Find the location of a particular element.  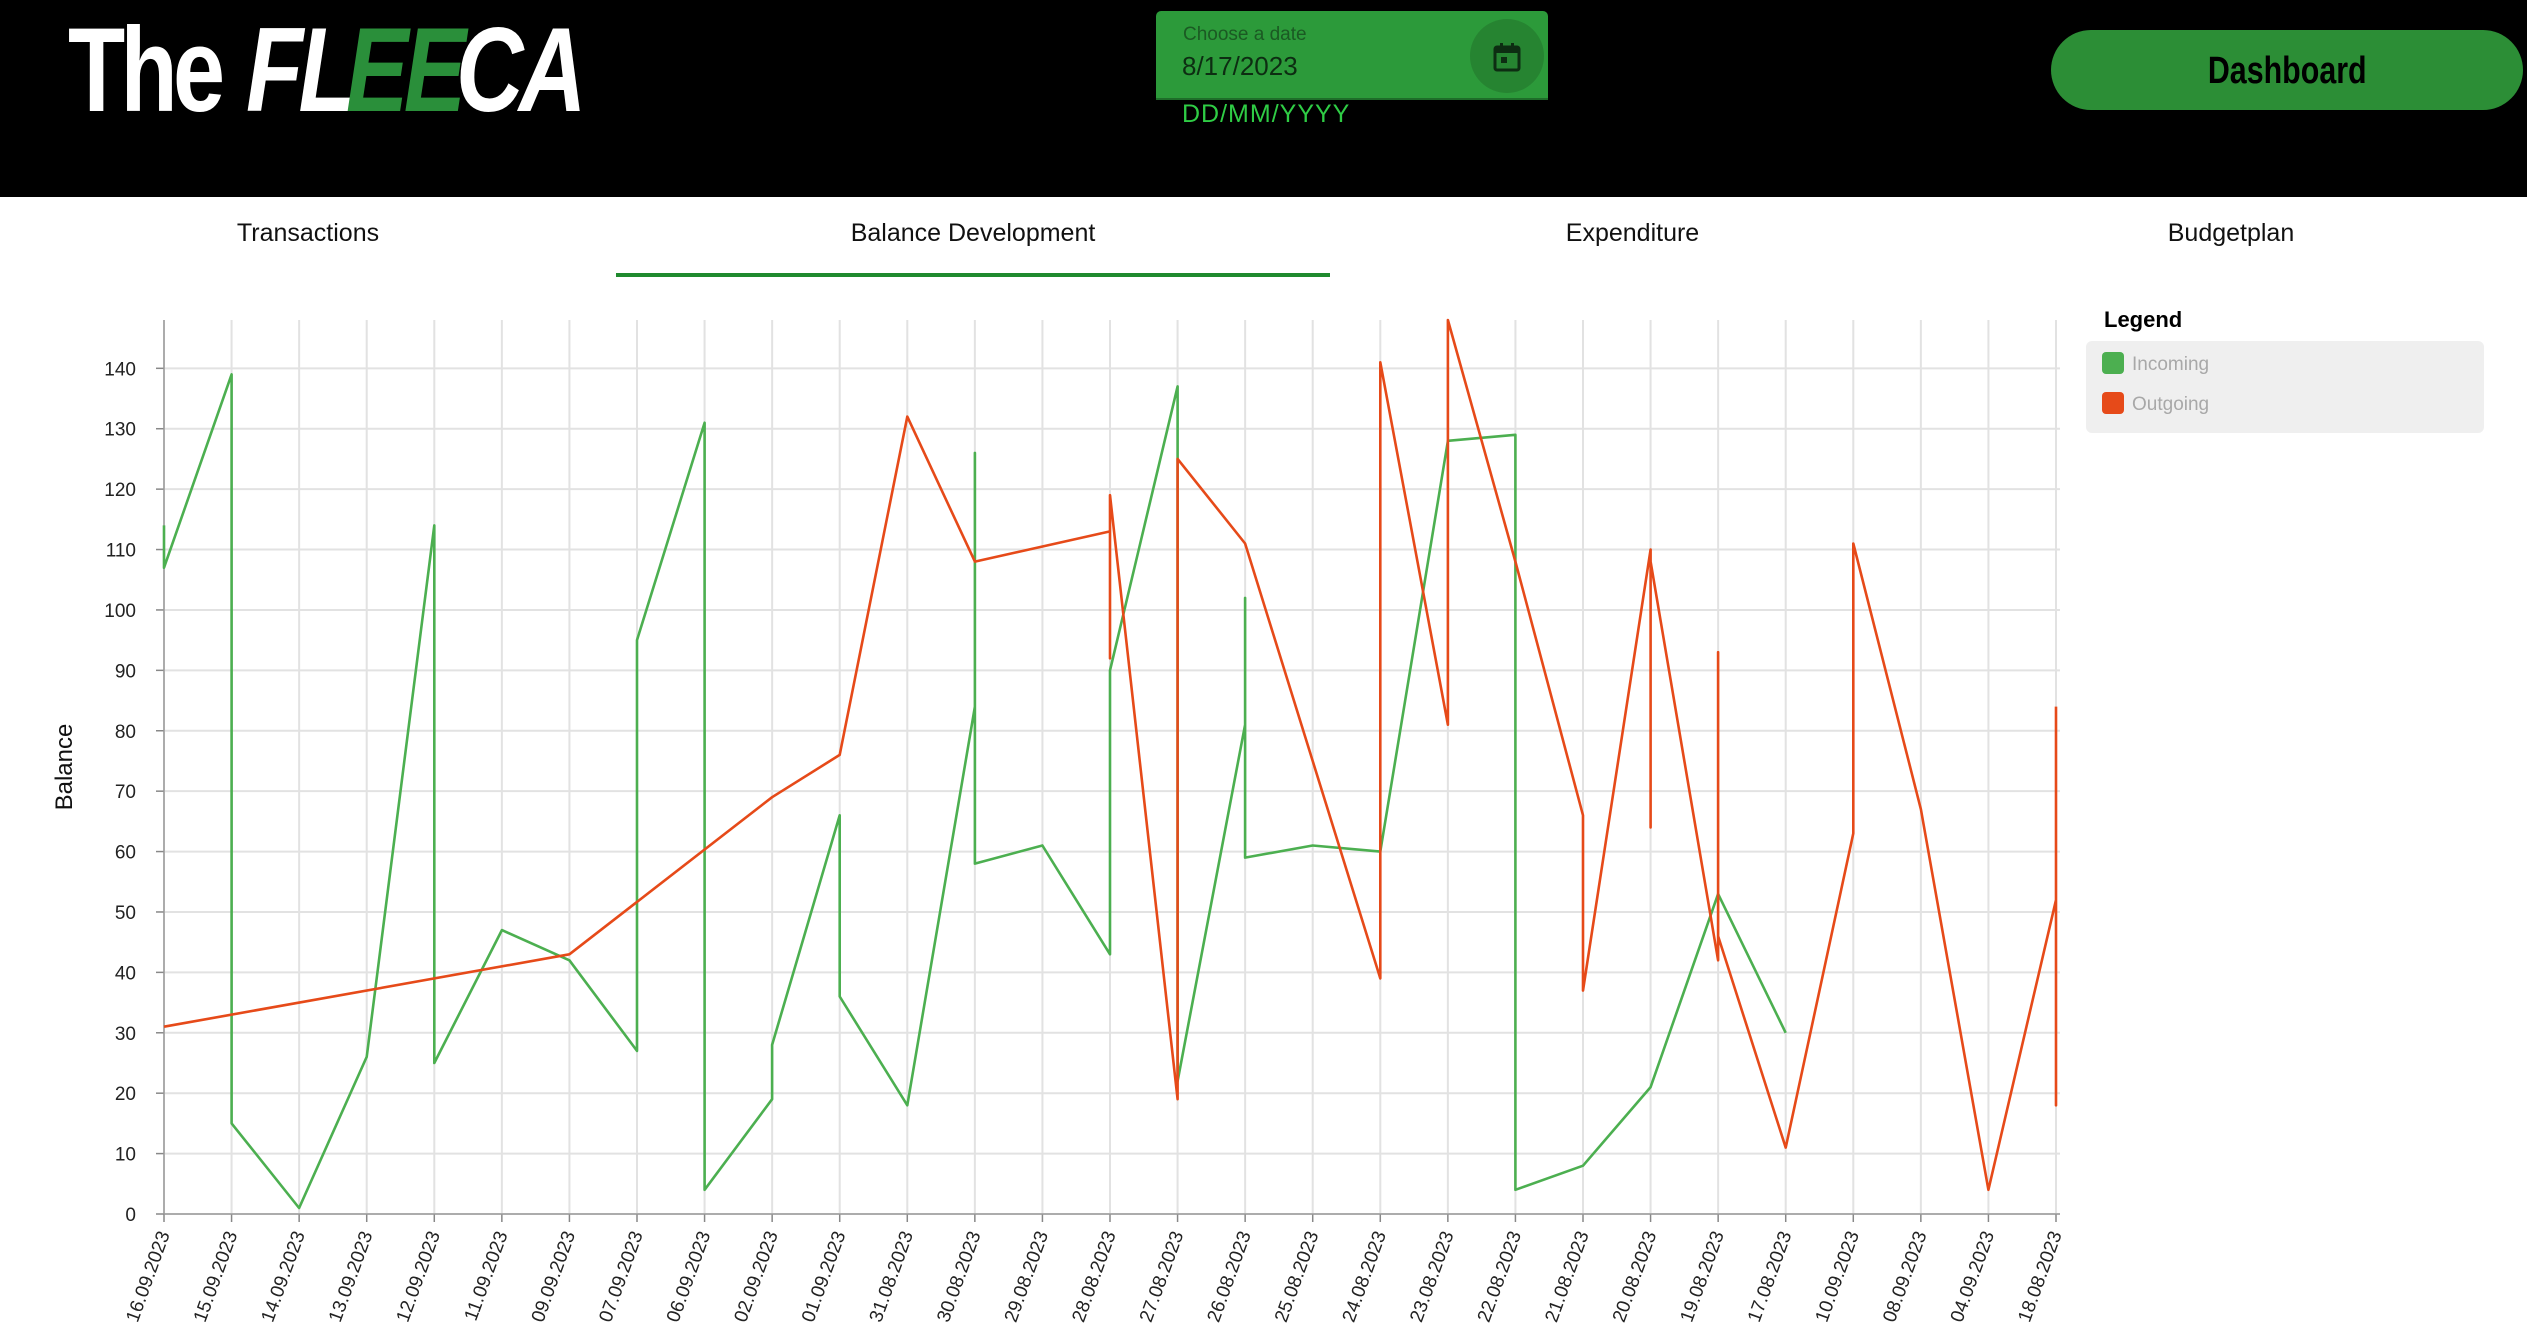

y-tick-label: 100 is located at coordinates (120, 611).